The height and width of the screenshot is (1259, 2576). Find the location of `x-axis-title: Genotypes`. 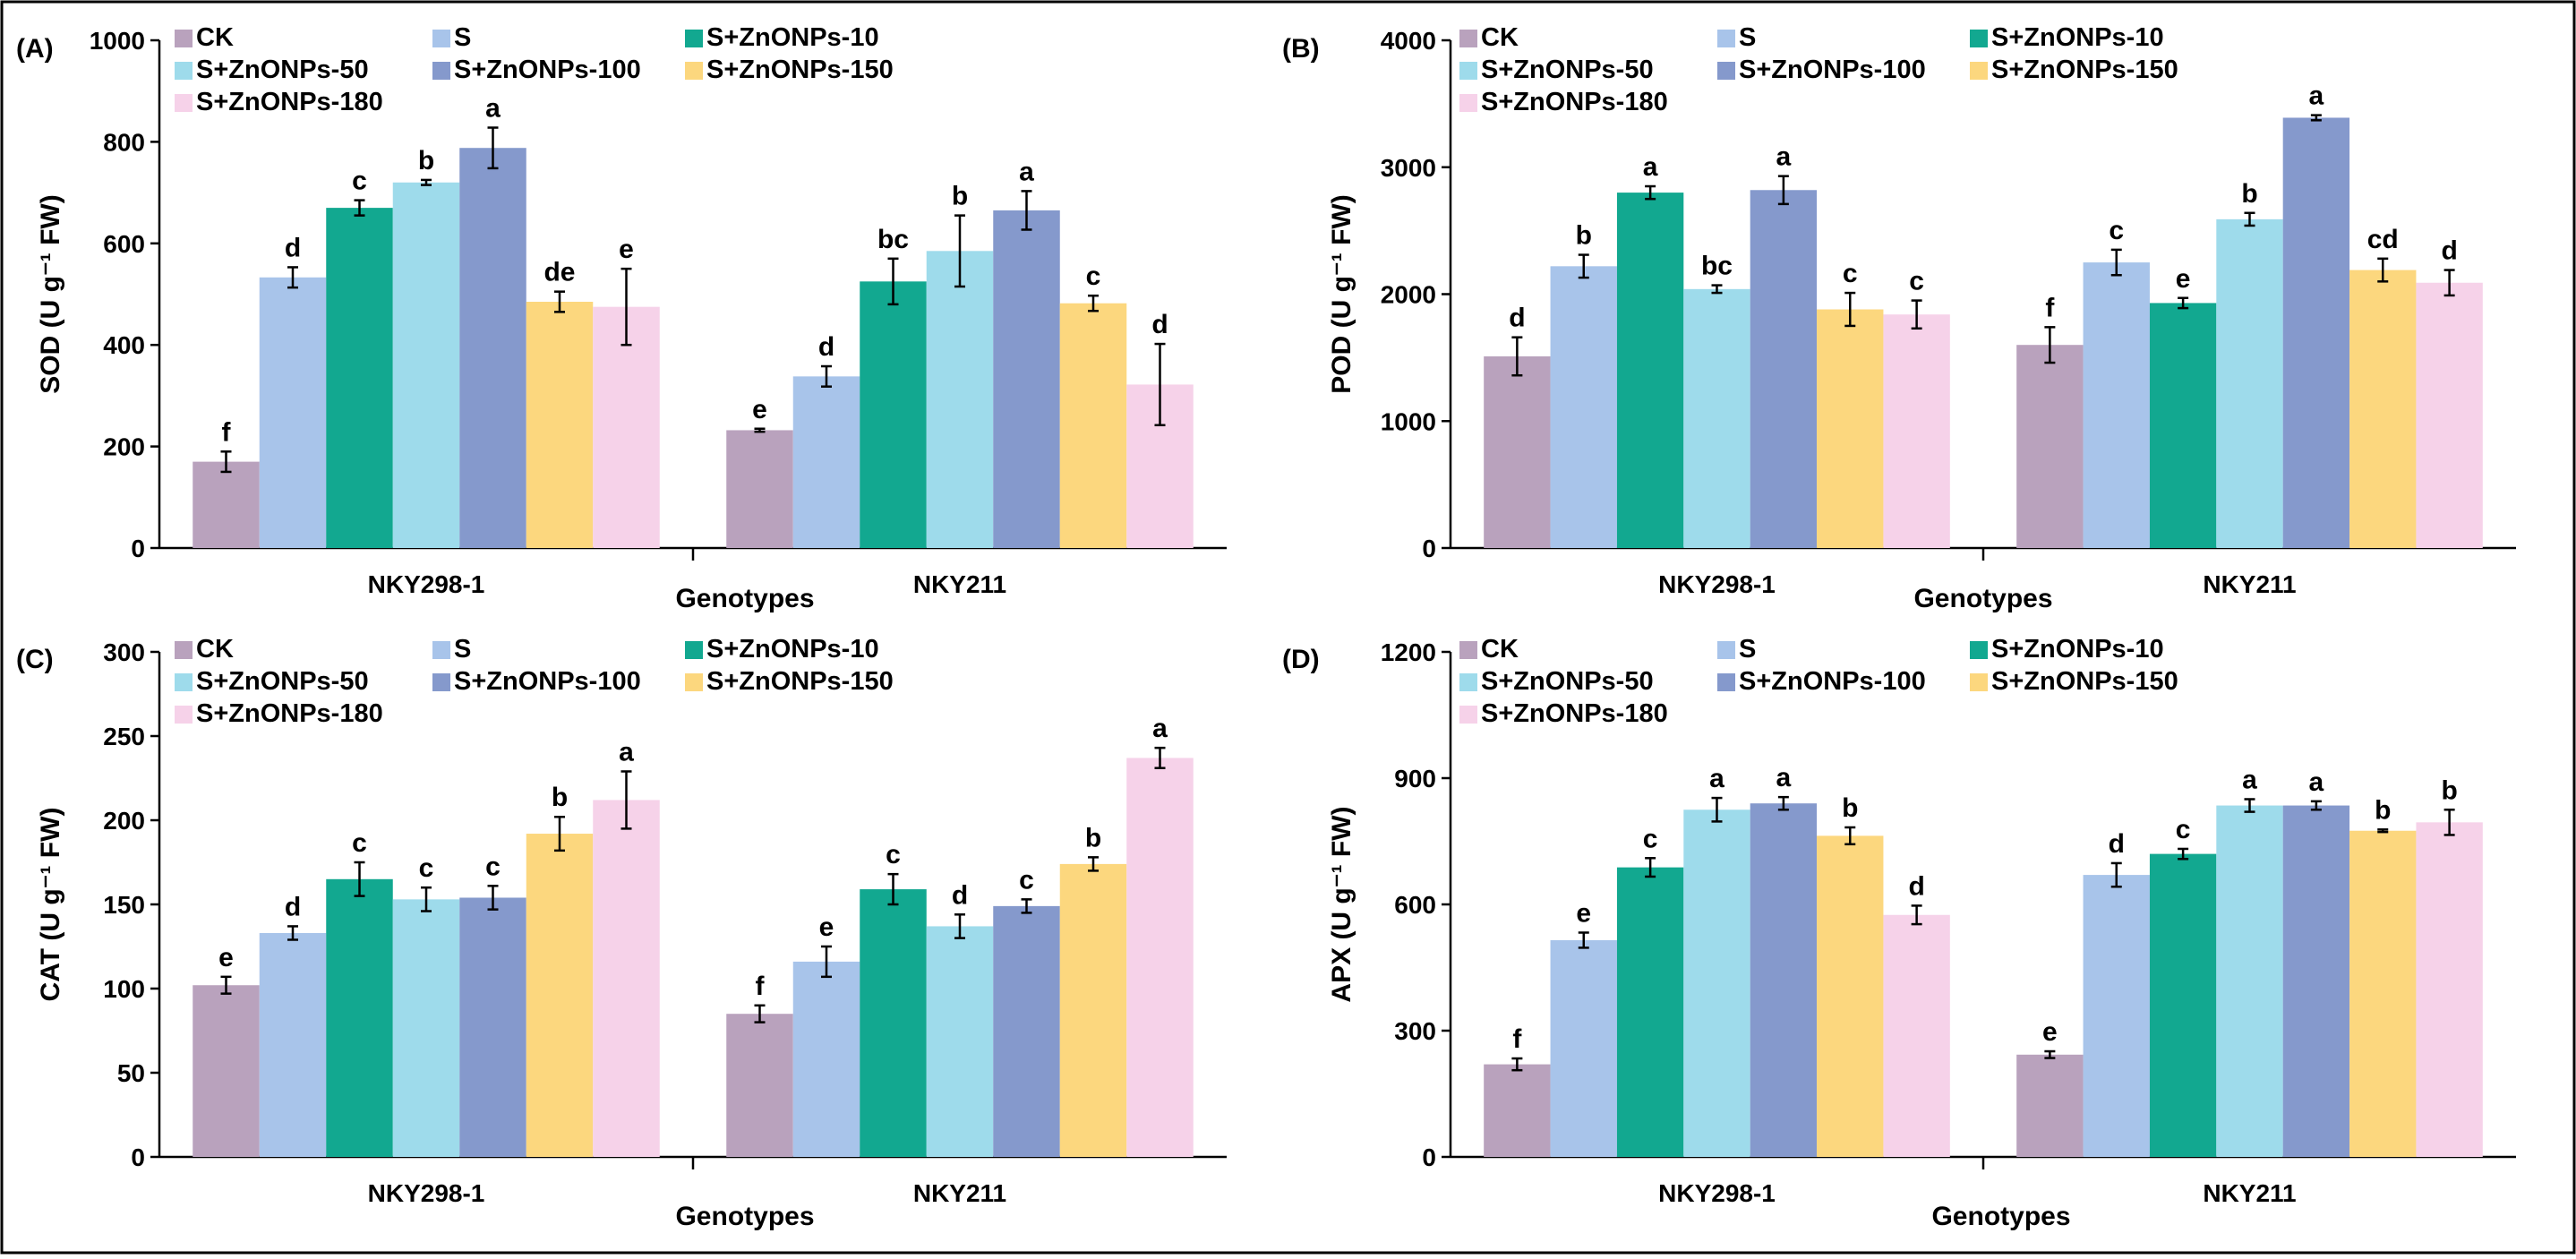

x-axis-title: Genotypes is located at coordinates (744, 598).